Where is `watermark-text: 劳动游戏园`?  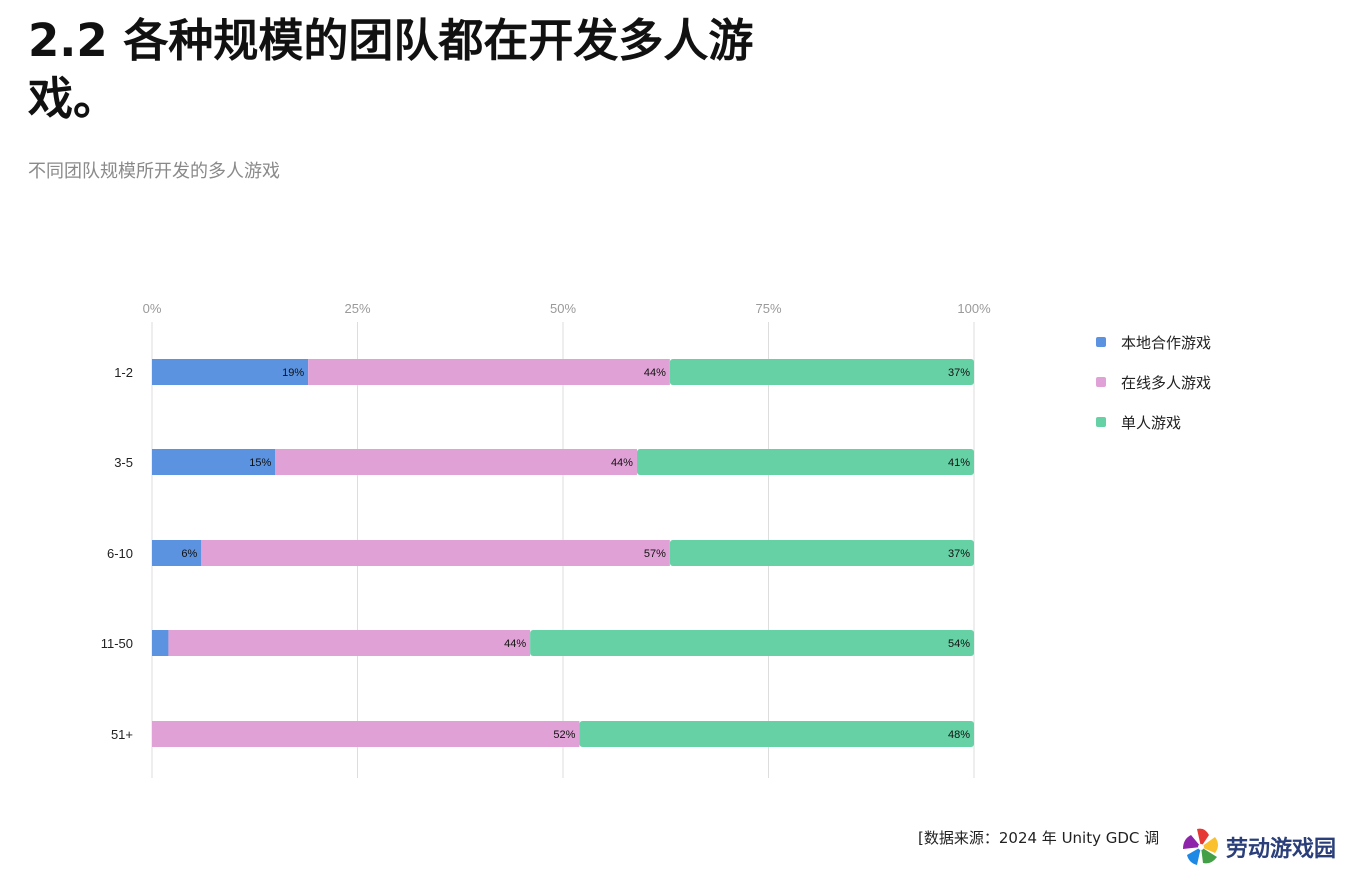 watermark-text: 劳动游戏园 is located at coordinates (1281, 848).